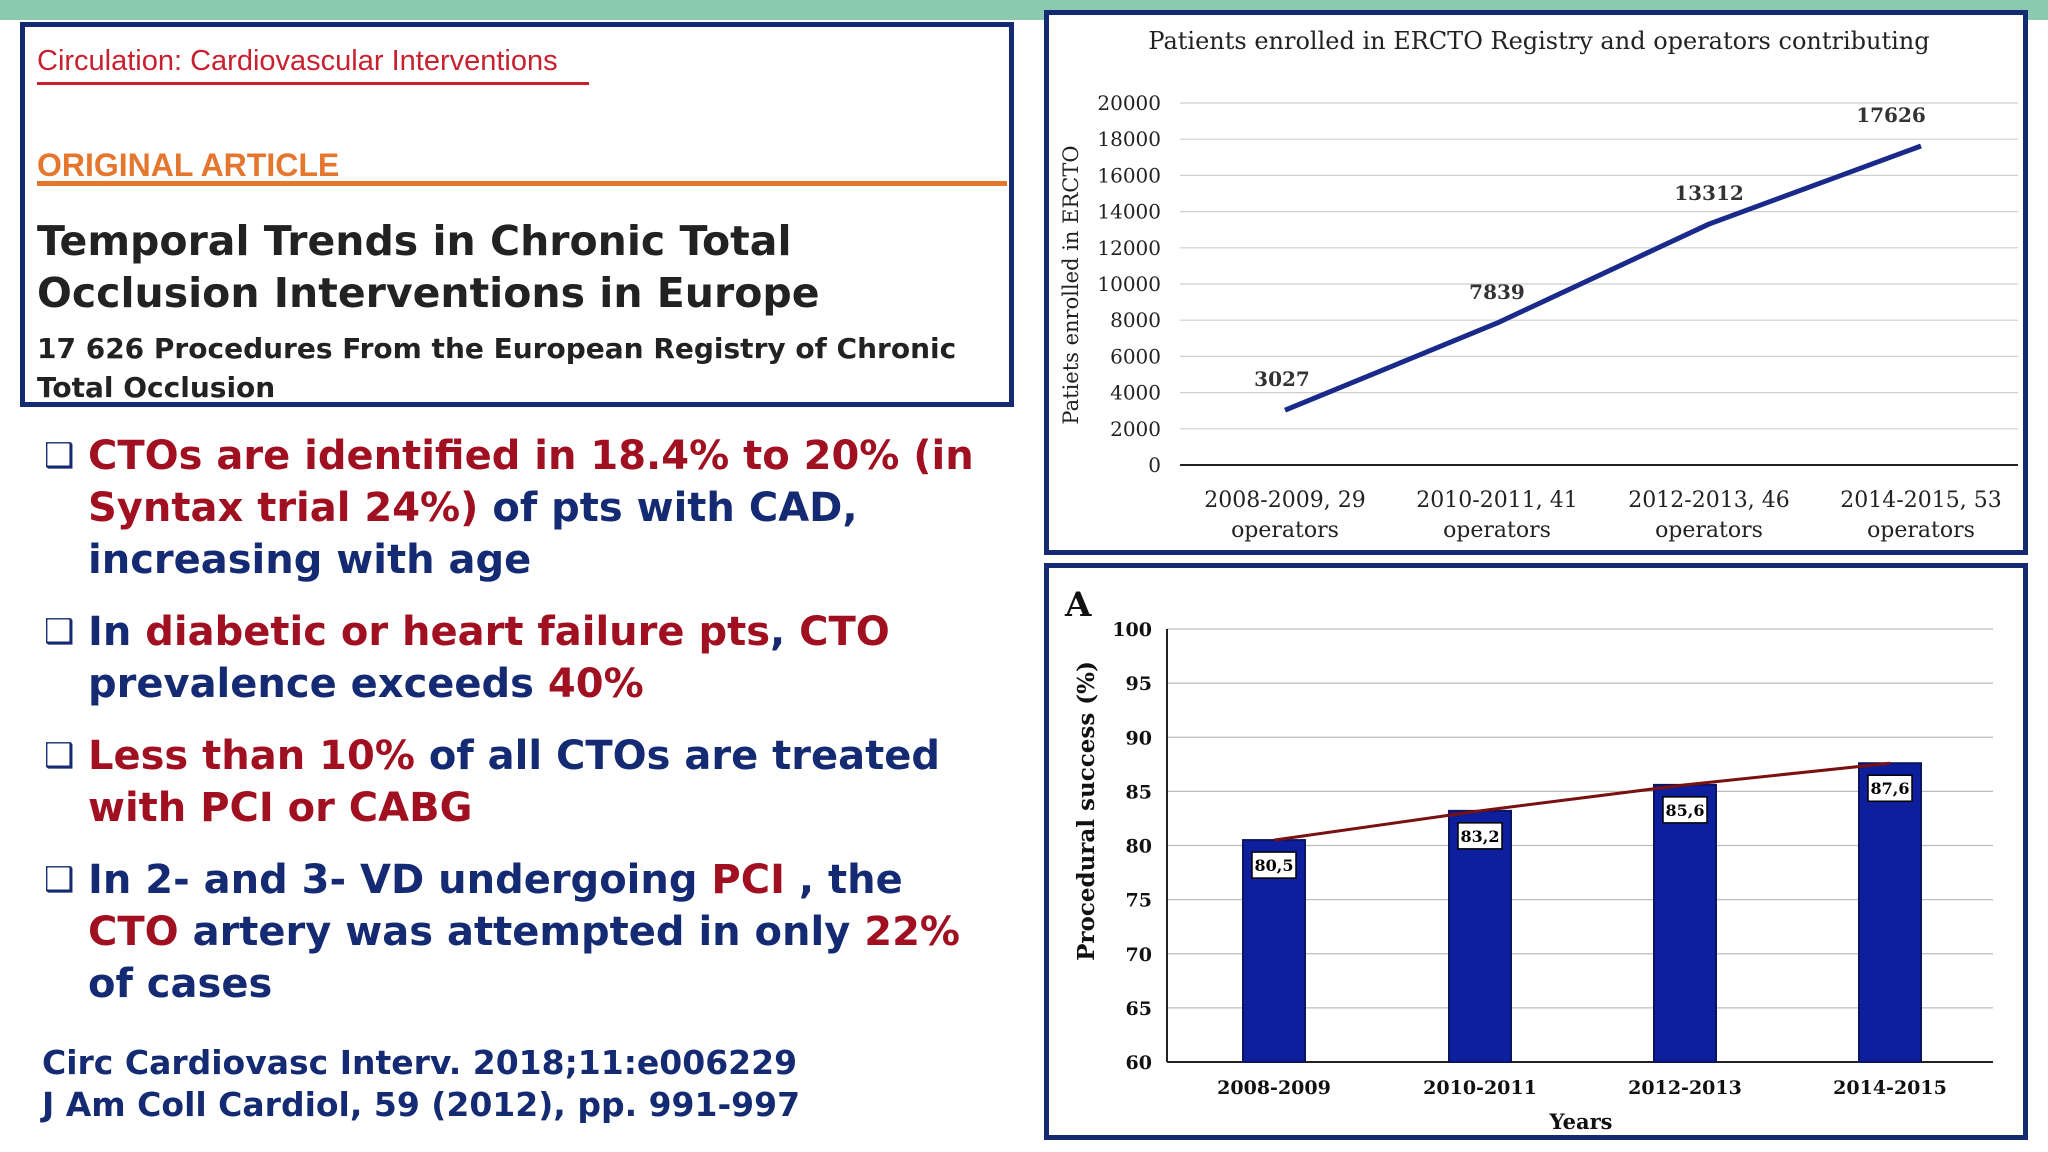 The height and width of the screenshot is (1152, 2048). Describe the element at coordinates (188, 165) in the screenshot. I see `article-section-label: ORIGINAL ARTICLE` at that location.